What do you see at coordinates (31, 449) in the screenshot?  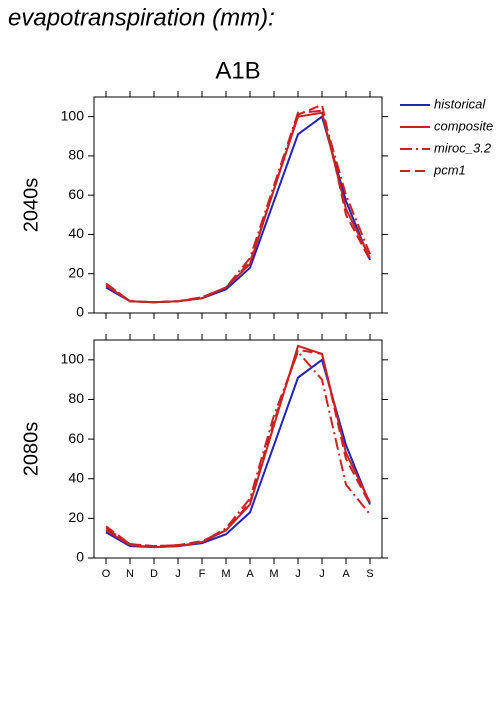 I see `y-axis-label: 2080s` at bounding box center [31, 449].